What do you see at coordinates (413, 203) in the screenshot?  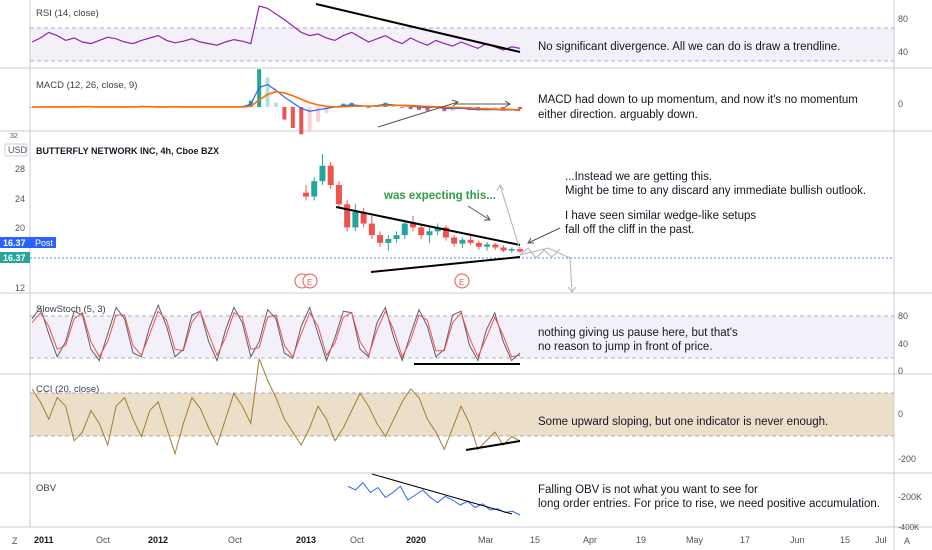 I see `price-candles-group` at bounding box center [413, 203].